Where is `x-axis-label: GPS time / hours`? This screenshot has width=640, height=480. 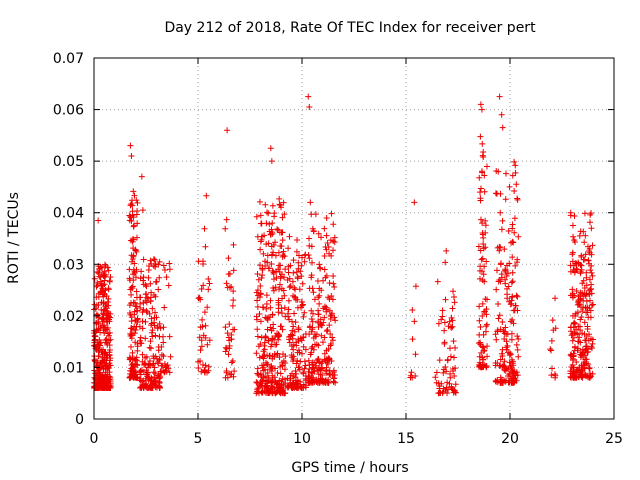
x-axis-label: GPS time / hours is located at coordinates (349, 468).